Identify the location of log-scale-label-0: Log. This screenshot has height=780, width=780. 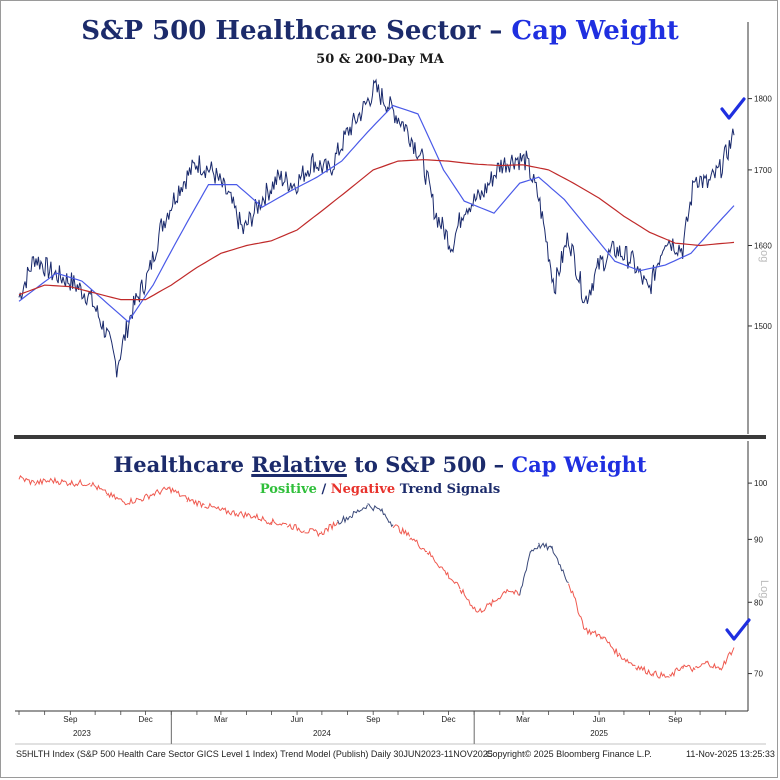
(764, 253).